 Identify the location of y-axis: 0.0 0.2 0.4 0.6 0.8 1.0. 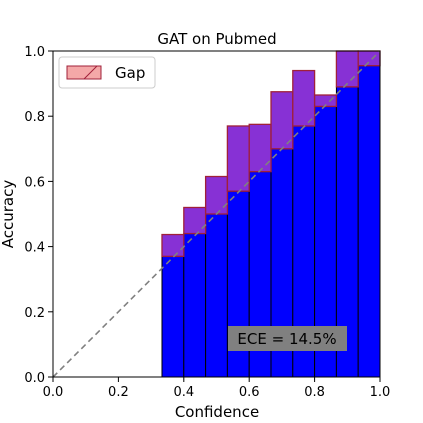
(38, 215).